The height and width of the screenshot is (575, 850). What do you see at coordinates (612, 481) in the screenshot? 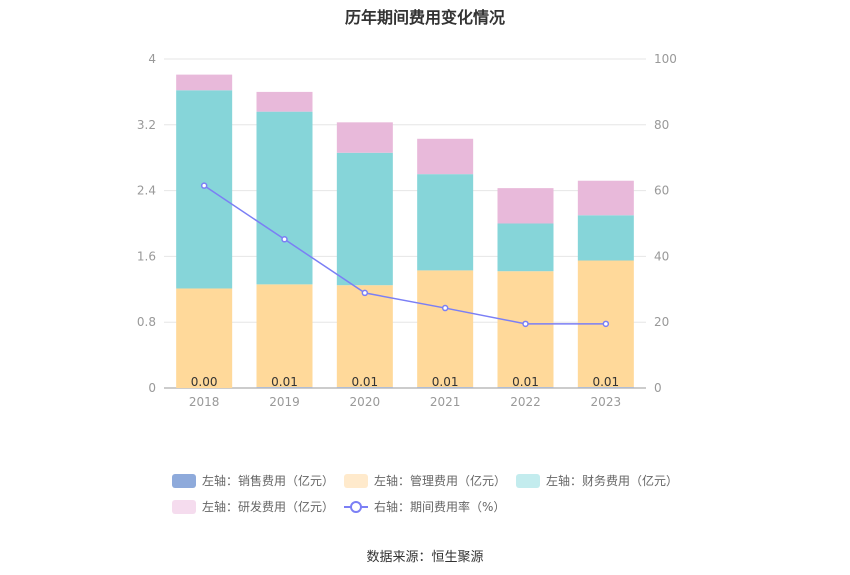
I see `legend-label-finance: 左轴：财务费用（亿元）` at bounding box center [612, 481].